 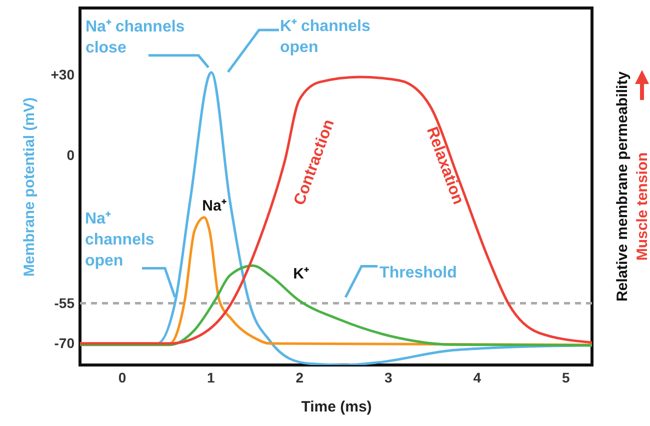 What do you see at coordinates (300, 378) in the screenshot?
I see `x-tick-label: 2` at bounding box center [300, 378].